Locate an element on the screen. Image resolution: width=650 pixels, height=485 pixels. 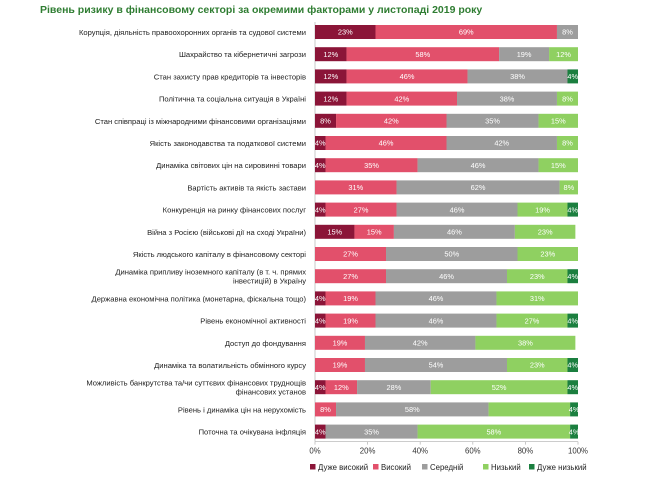
legend-label: Дуже високий is located at coordinates (343, 467).